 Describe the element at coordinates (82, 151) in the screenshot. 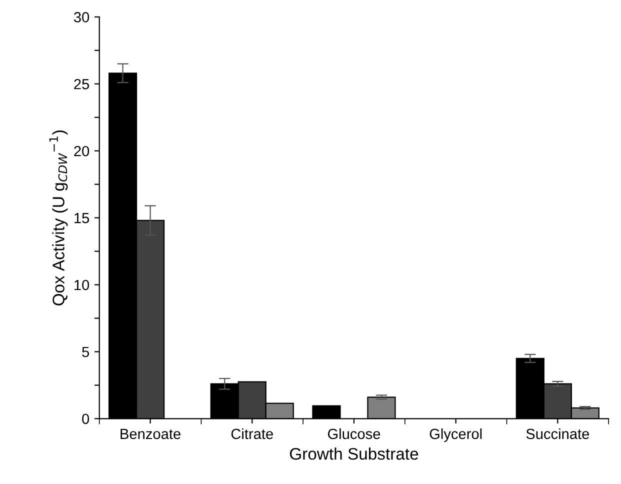

I see `y-tick-label: 20` at that location.